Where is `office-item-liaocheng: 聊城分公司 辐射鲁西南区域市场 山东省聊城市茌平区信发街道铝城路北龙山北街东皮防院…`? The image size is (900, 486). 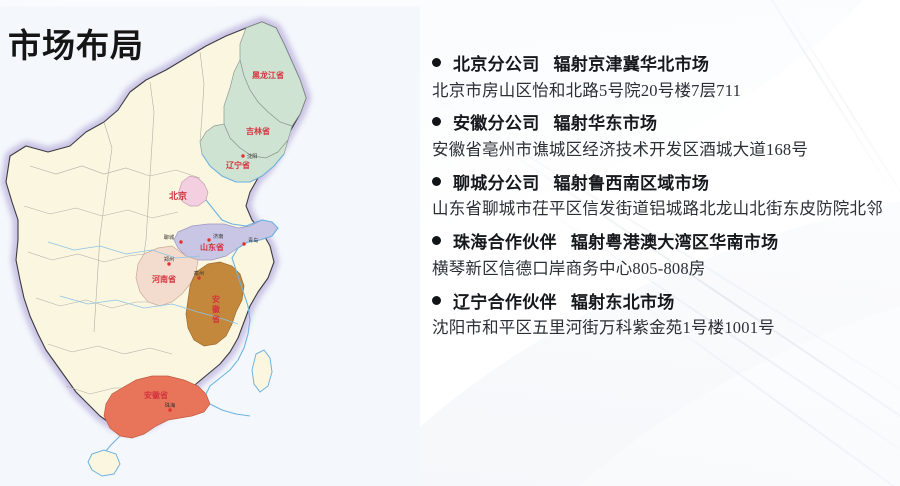
office-item-liaocheng: 聊城分公司 辐射鲁西南区域市场 山东省聊城市茌平区信发街道铝城路北龙山北街东皮防院… is located at coordinates (663, 196).